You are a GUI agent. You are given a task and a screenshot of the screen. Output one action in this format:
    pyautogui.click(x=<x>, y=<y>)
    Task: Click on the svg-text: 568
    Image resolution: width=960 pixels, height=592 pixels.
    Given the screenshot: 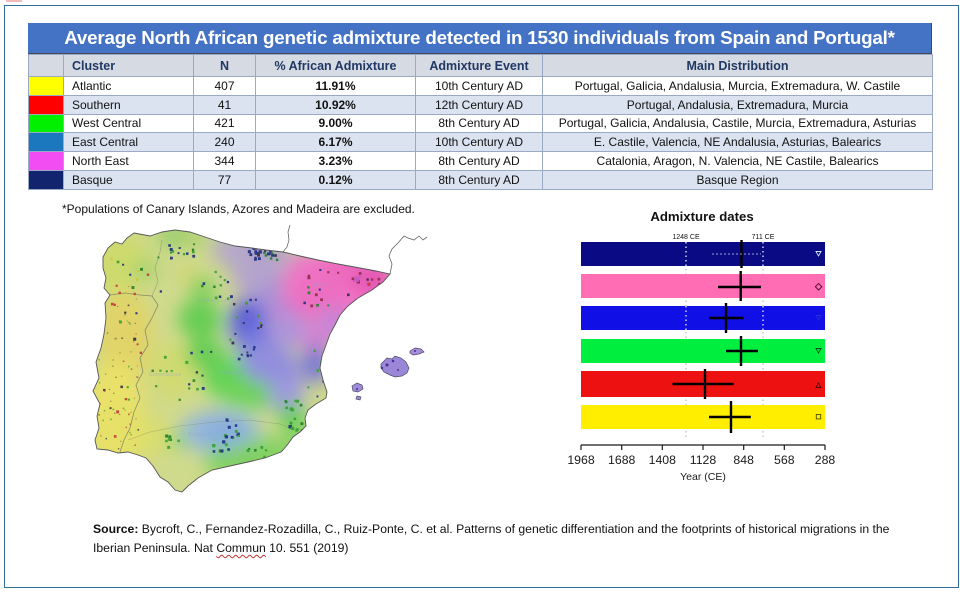 What is the action you would take?
    pyautogui.click(x=784, y=460)
    